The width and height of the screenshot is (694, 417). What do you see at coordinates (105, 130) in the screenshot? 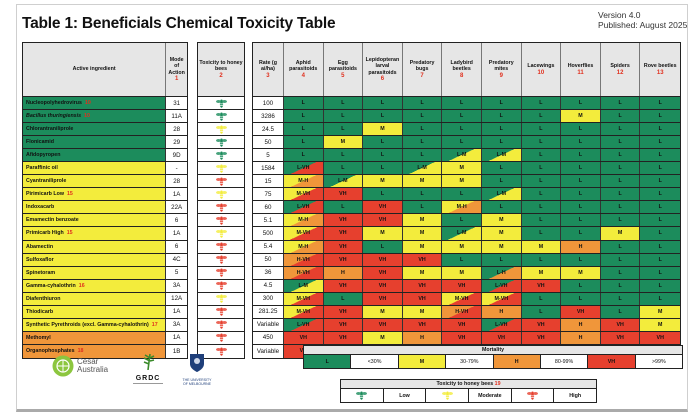
I see `ingredient-row: Chlorantraniliprole 28` at bounding box center [105, 130].